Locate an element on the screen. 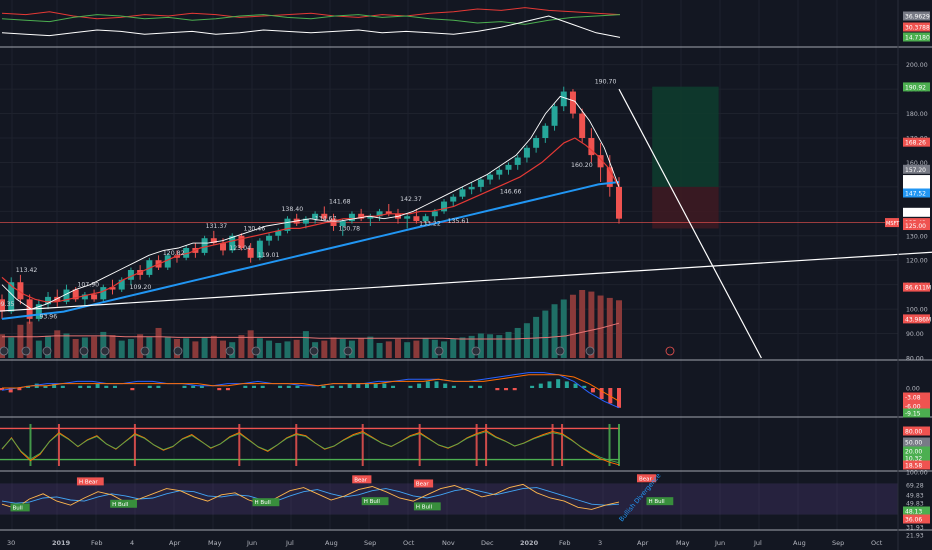 The image size is (932, 550). price-annotation-16: 135.61 is located at coordinates (459, 221).